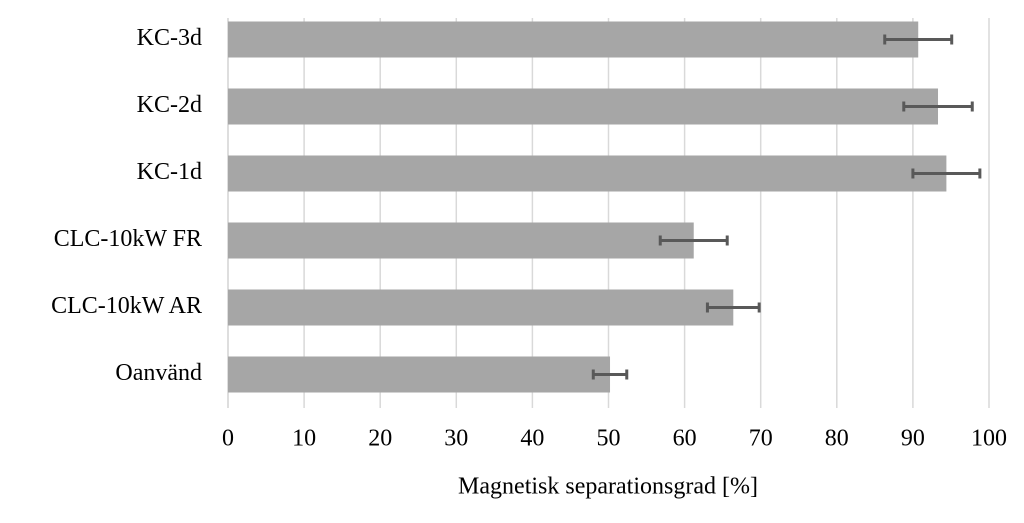 The image size is (1024, 523). What do you see at coordinates (228, 439) in the screenshot?
I see `x-tick-label: 0` at bounding box center [228, 439].